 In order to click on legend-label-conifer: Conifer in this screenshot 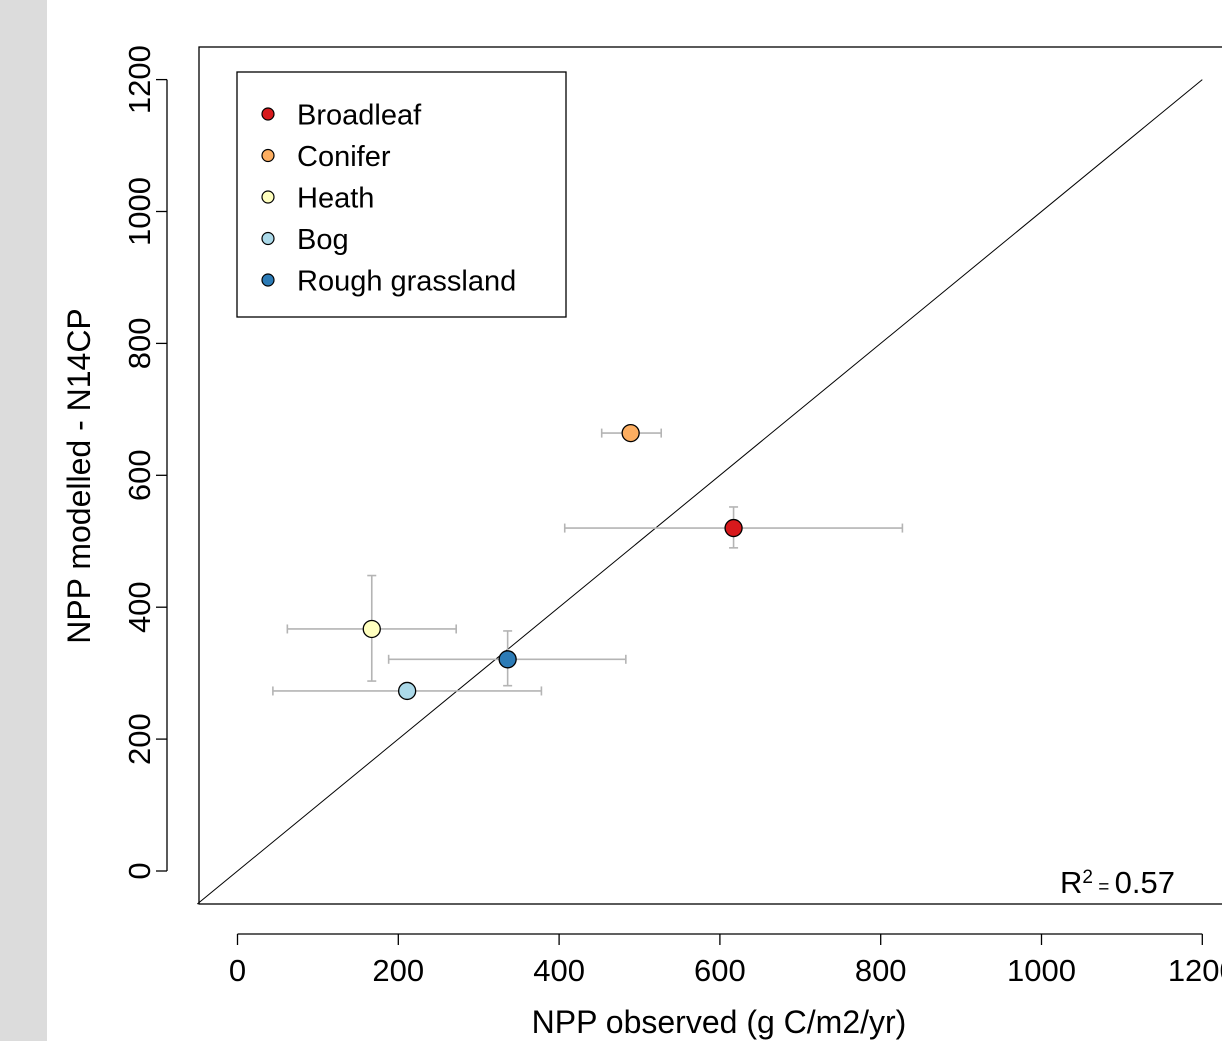, I will do `click(344, 157)`.